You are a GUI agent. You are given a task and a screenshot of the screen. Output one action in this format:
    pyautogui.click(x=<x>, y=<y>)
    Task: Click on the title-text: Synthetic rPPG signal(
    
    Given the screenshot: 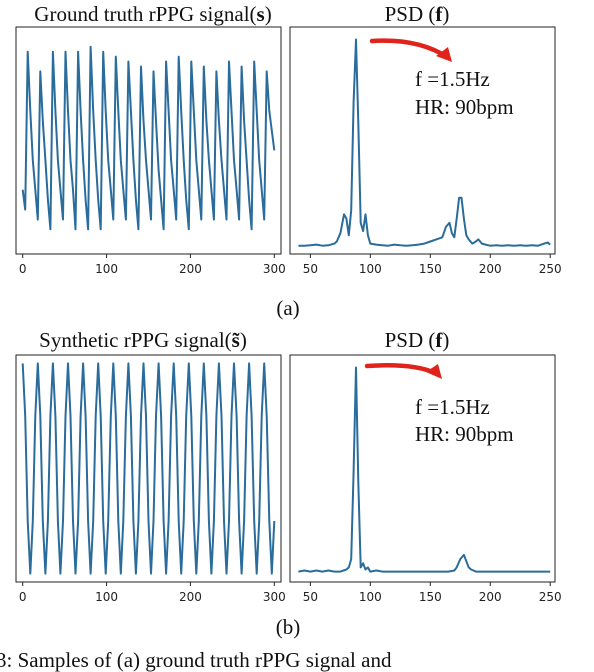 What is the action you would take?
    pyautogui.click(x=135, y=340)
    